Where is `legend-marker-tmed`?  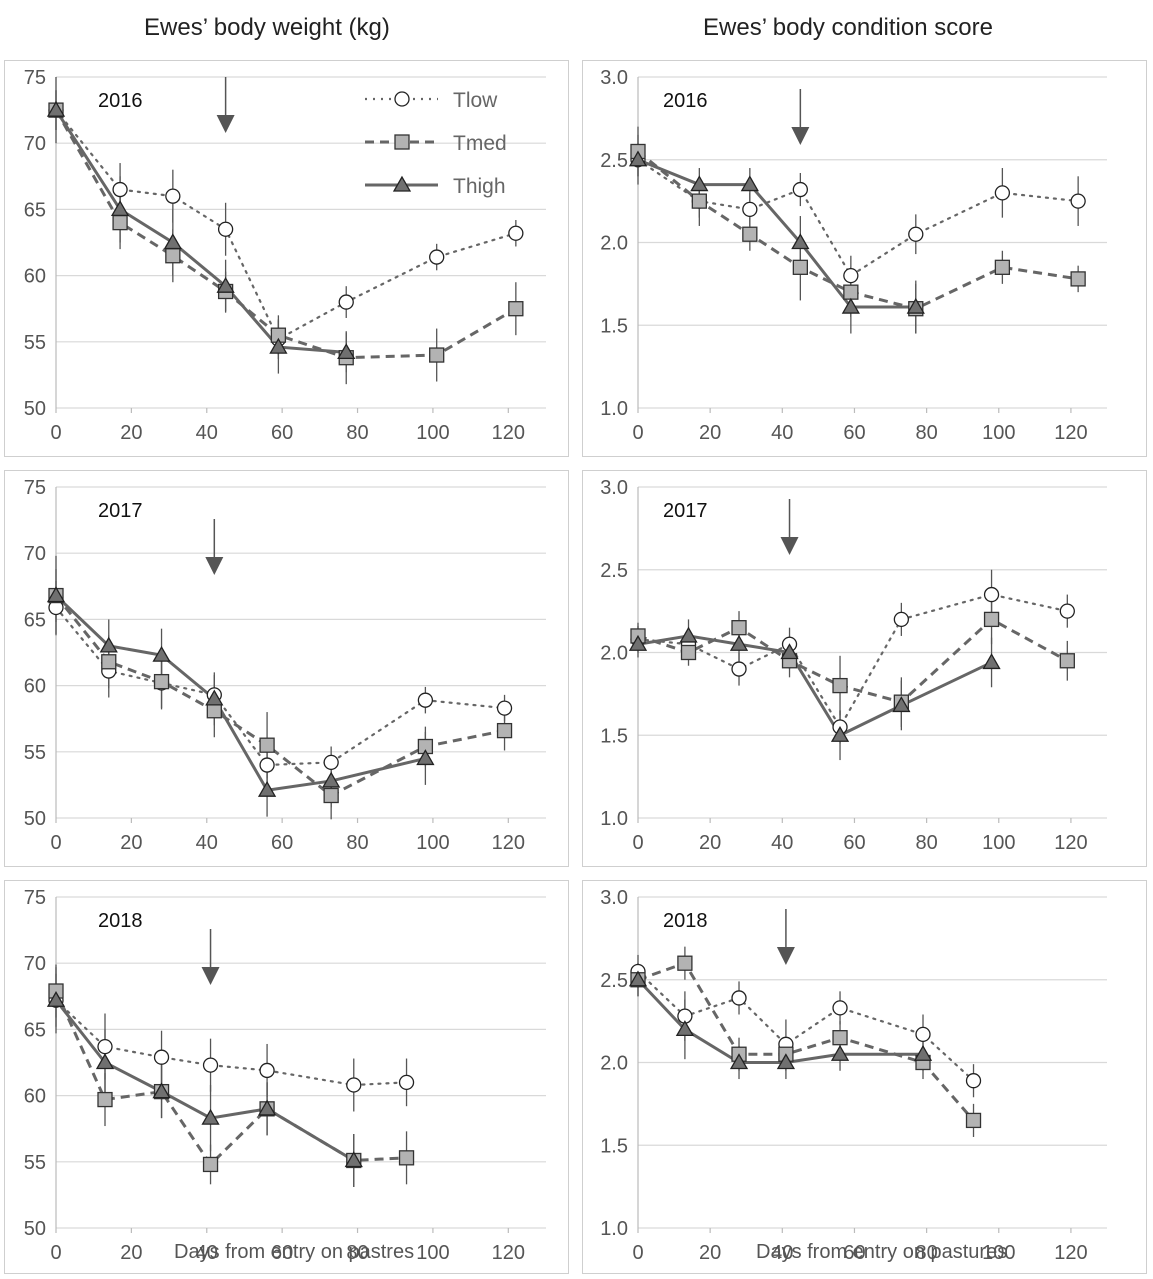 legend-marker-tmed is located at coordinates (402, 142).